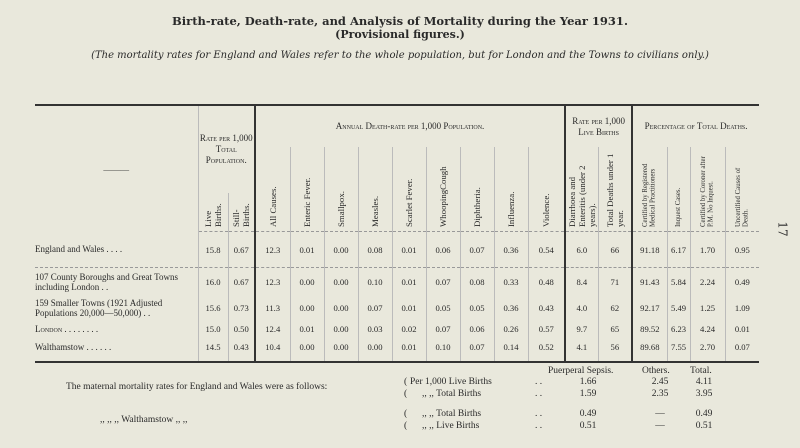 The image size is (800, 448). Describe the element at coordinates (546, 189) in the screenshot. I see `column-header: Violence.` at that location.